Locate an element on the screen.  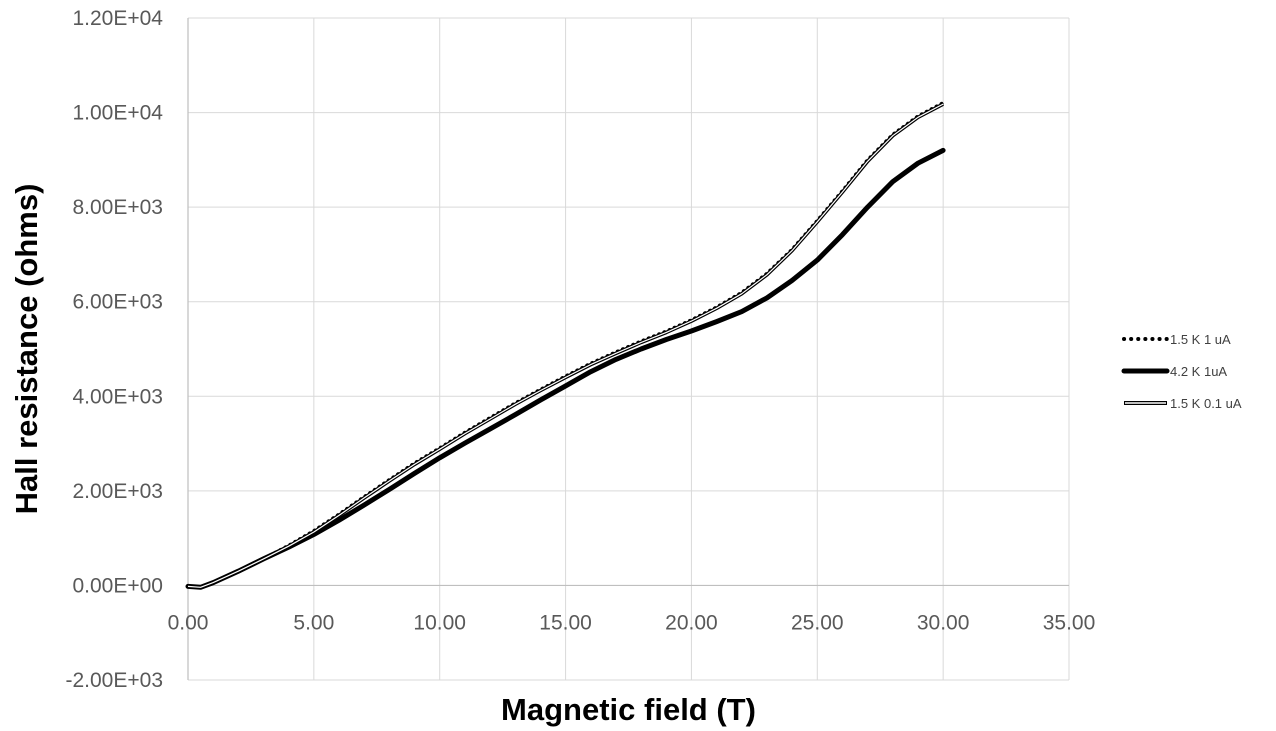
y-tick-label: 0.00E+00 is located at coordinates (117, 585).